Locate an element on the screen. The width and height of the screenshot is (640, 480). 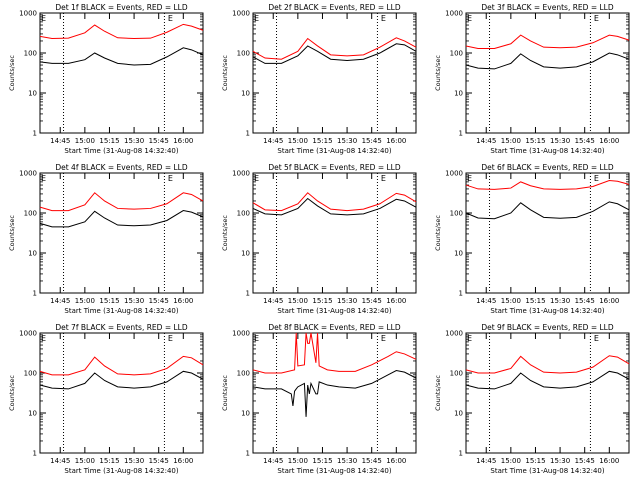
panel-title: Det 1f BLACK = Events, RED = LLD is located at coordinates (121, 7).